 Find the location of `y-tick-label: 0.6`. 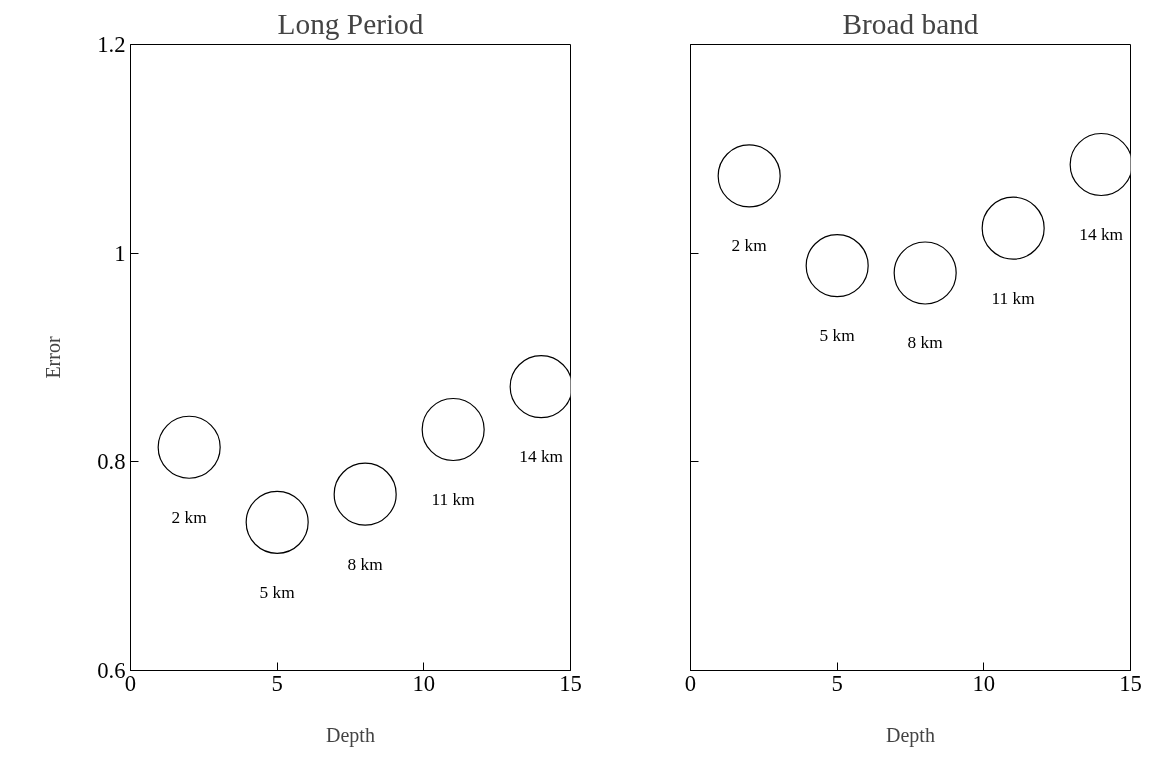

y-tick-label: 0.6 is located at coordinates (111, 670).